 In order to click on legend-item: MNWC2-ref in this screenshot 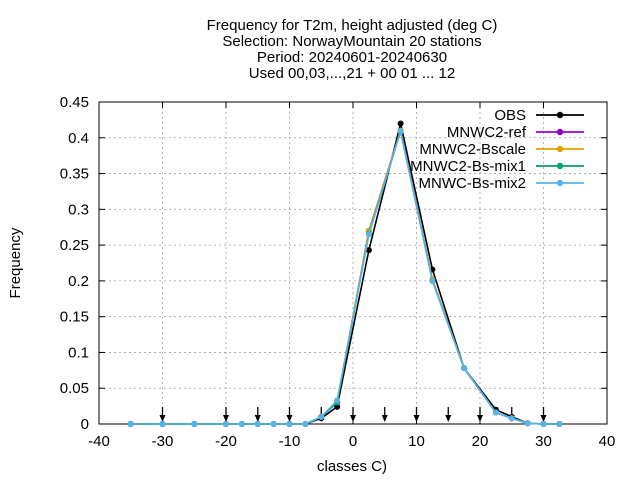, I will do `click(515, 132)`.